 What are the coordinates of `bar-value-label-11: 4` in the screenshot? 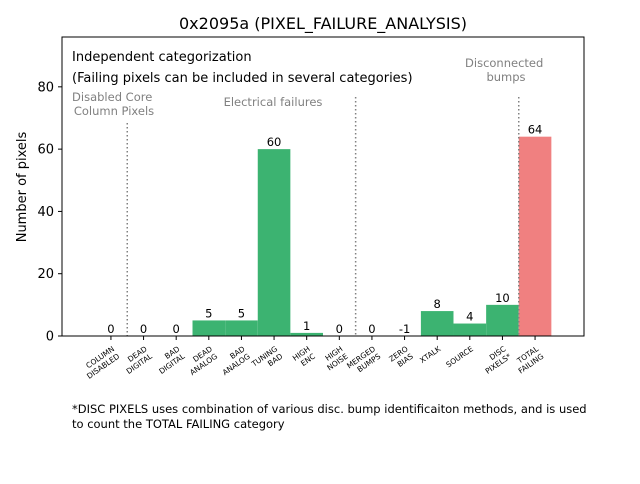 It's located at (469, 317).